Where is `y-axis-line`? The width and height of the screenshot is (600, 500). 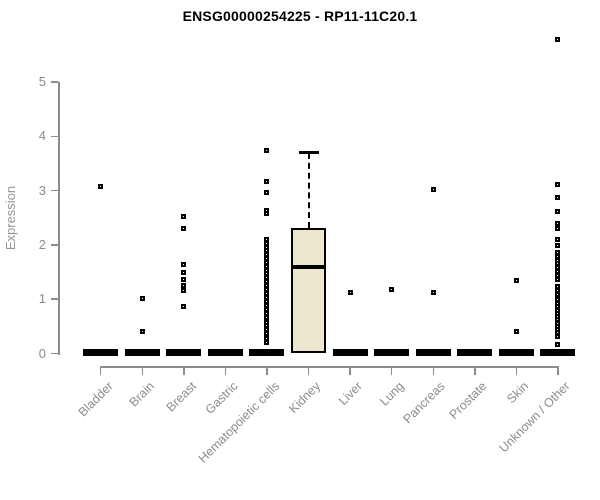
y-axis-line is located at coordinates (59, 218).